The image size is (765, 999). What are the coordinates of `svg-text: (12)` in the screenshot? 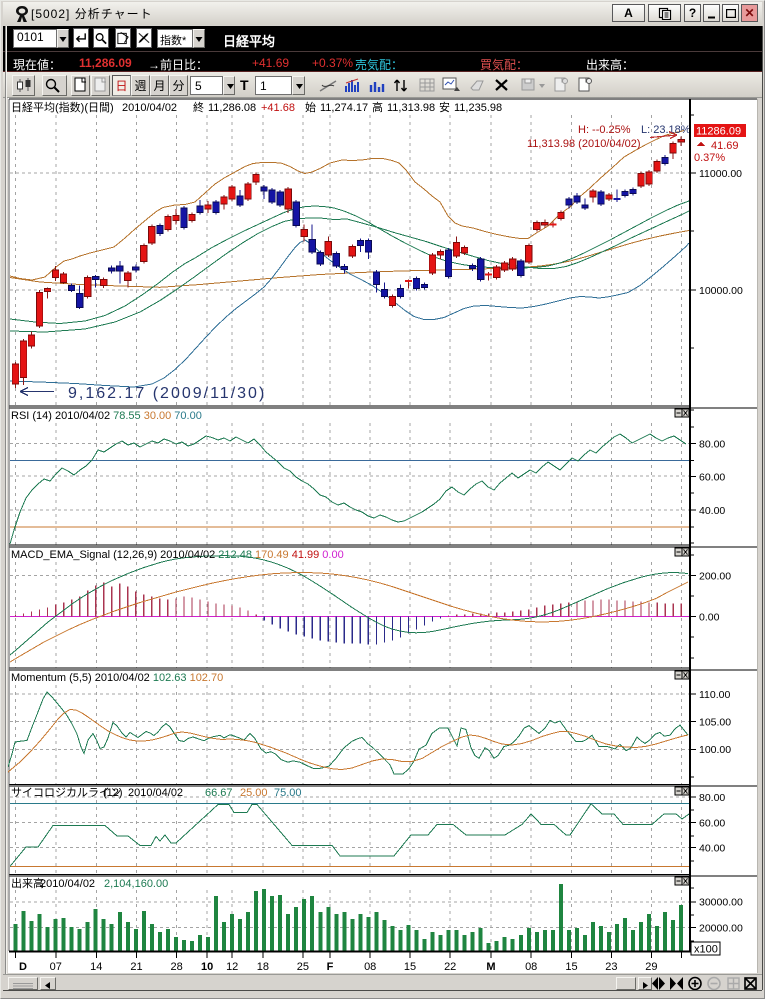 It's located at (113, 793).